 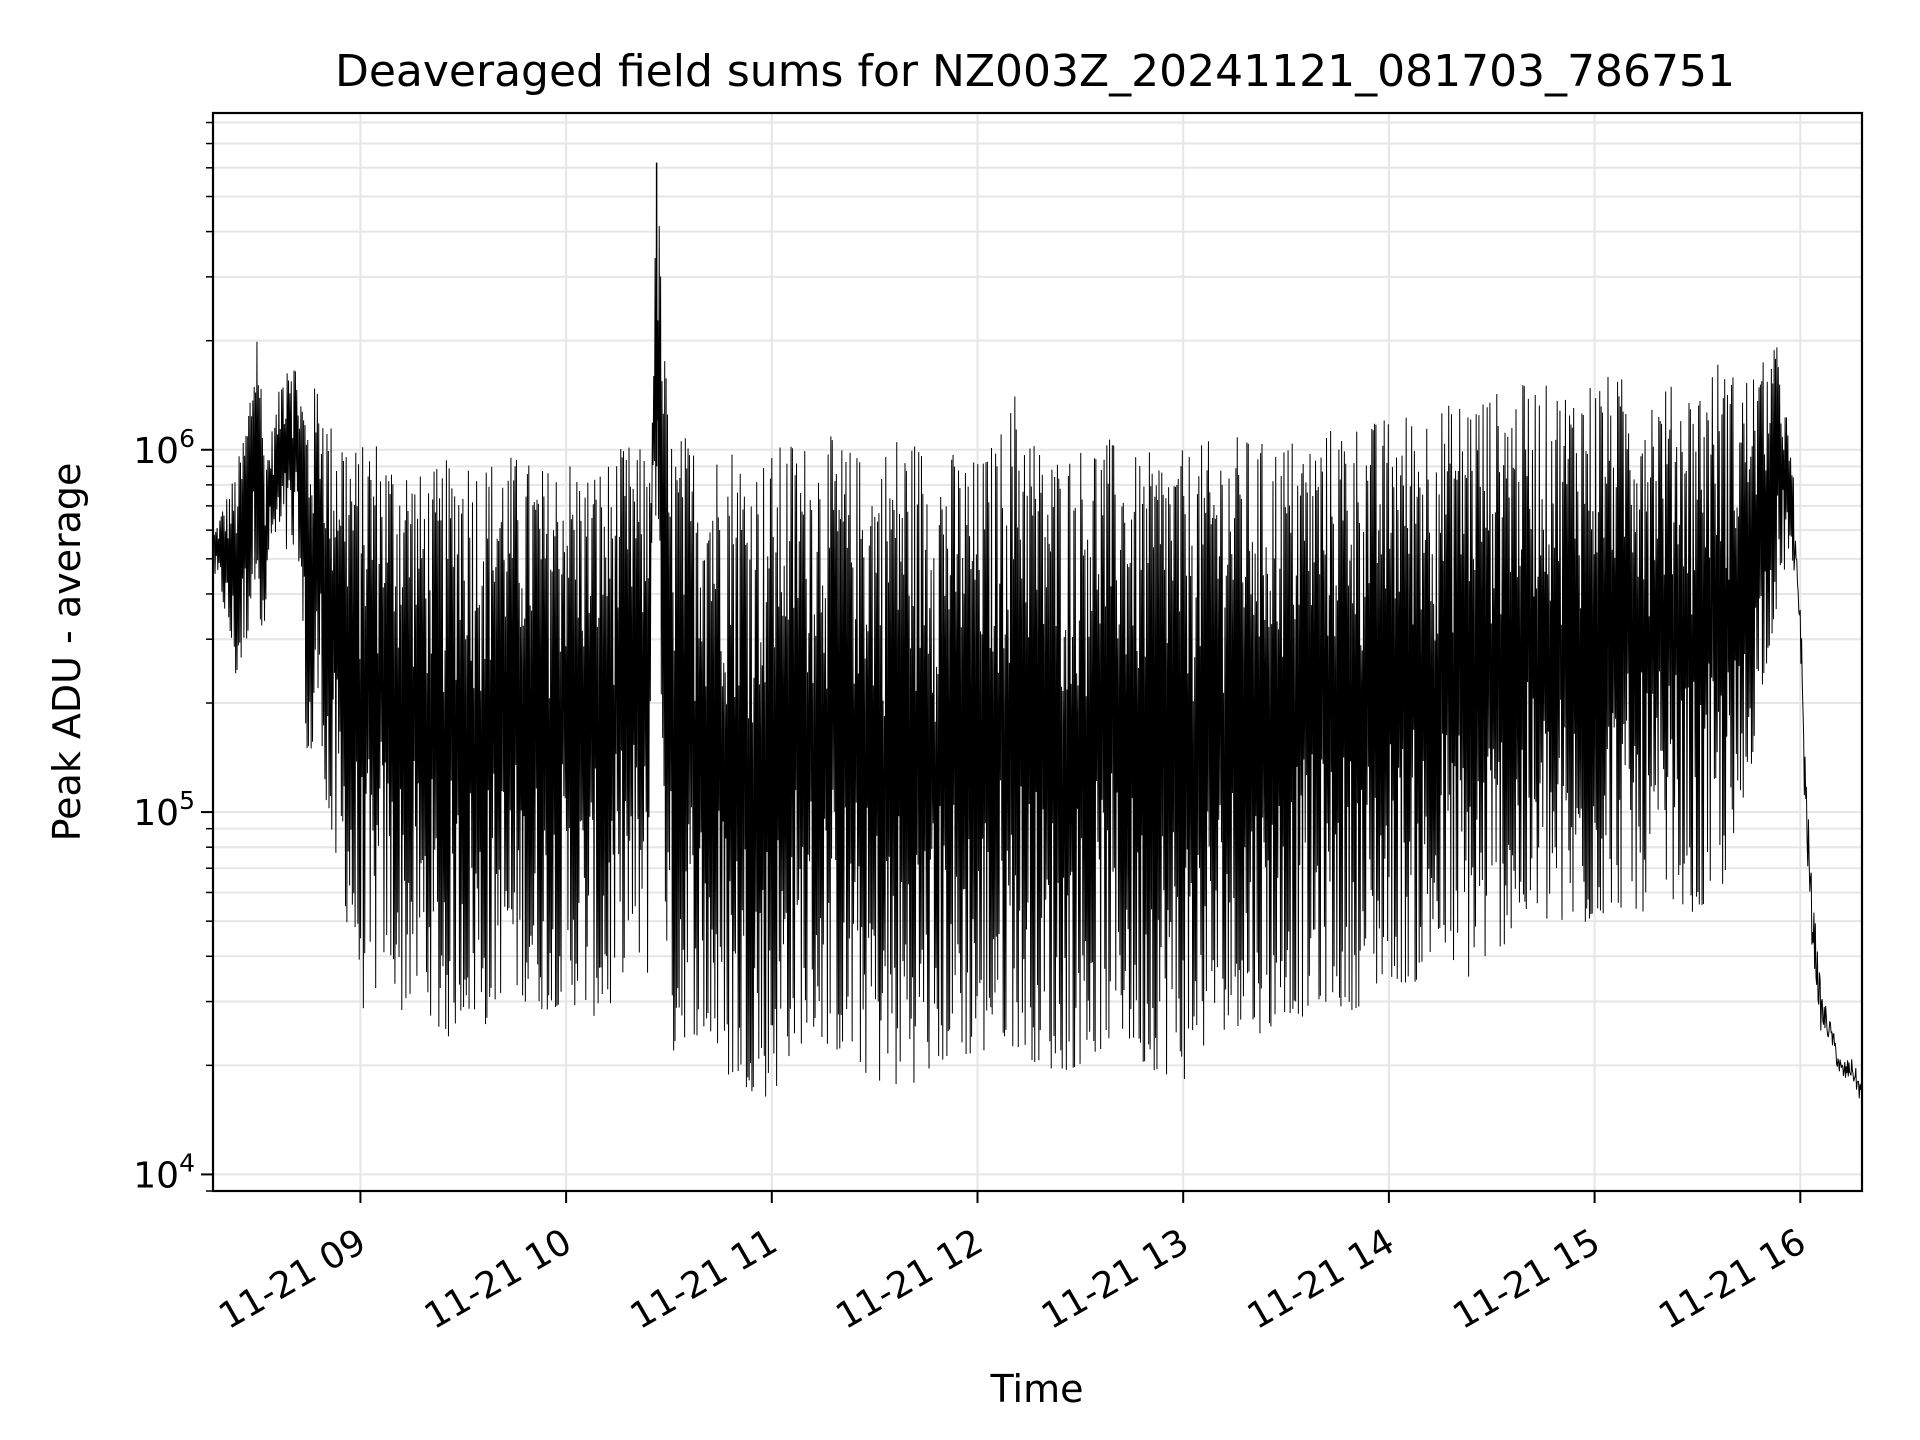 What do you see at coordinates (164, 448) in the screenshot?
I see `y-tick-label: 10⁶` at bounding box center [164, 448].